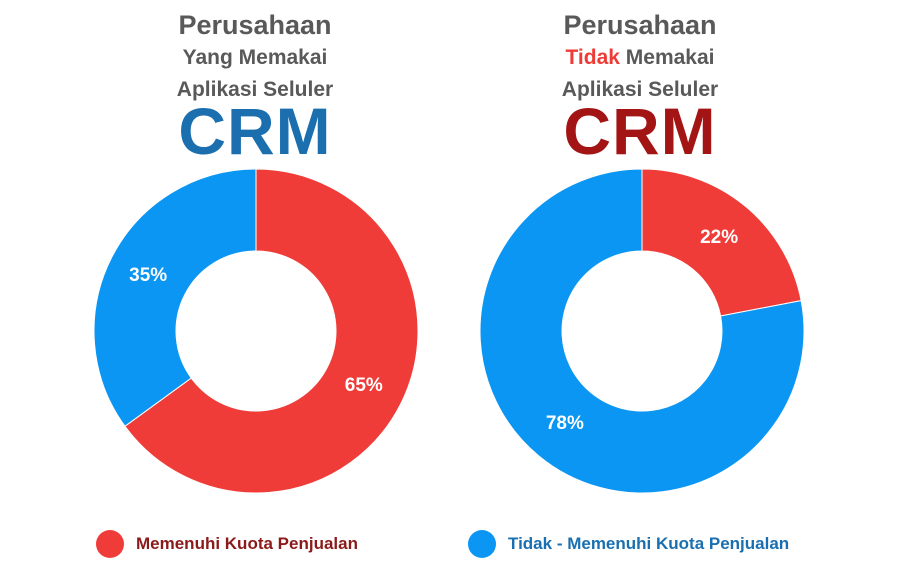 Image resolution: width=900 pixels, height=571 pixels. I want to click on left-title-line1: Perusahaan, so click(255, 25).